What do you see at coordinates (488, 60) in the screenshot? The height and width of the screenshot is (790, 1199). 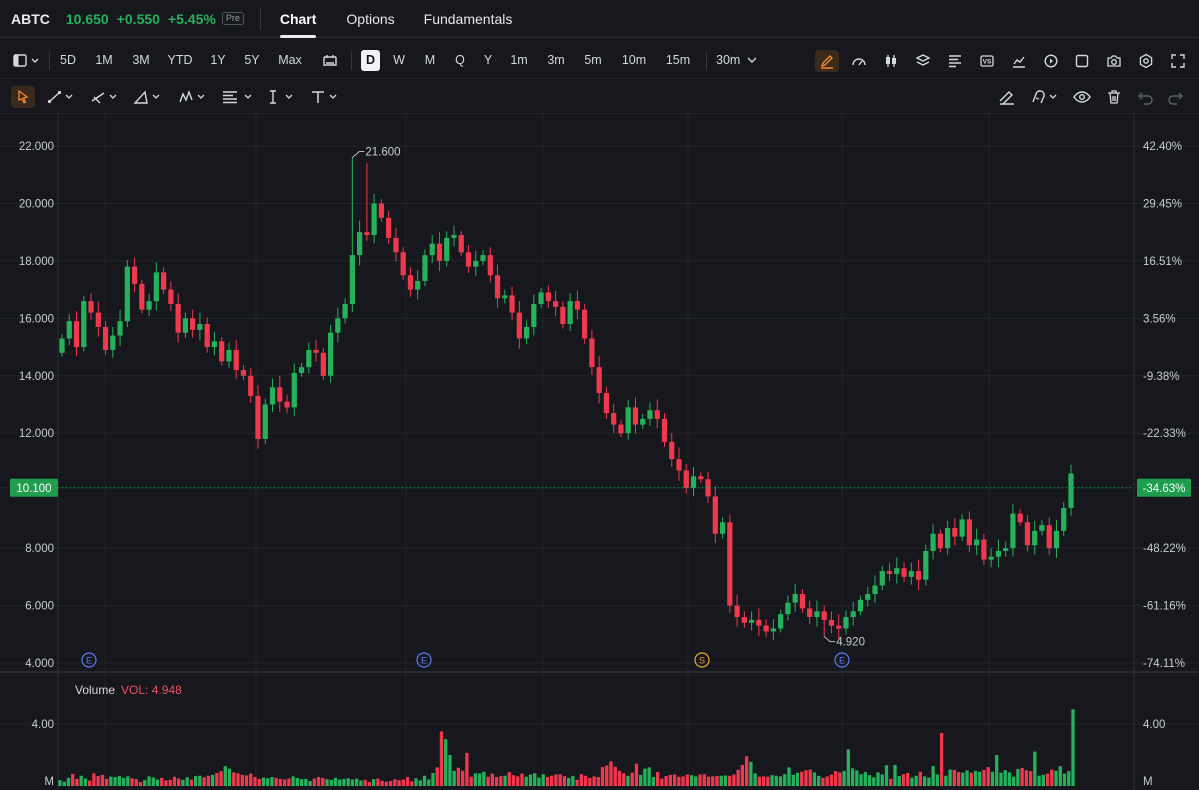 I see `interval-y: Y` at bounding box center [488, 60].